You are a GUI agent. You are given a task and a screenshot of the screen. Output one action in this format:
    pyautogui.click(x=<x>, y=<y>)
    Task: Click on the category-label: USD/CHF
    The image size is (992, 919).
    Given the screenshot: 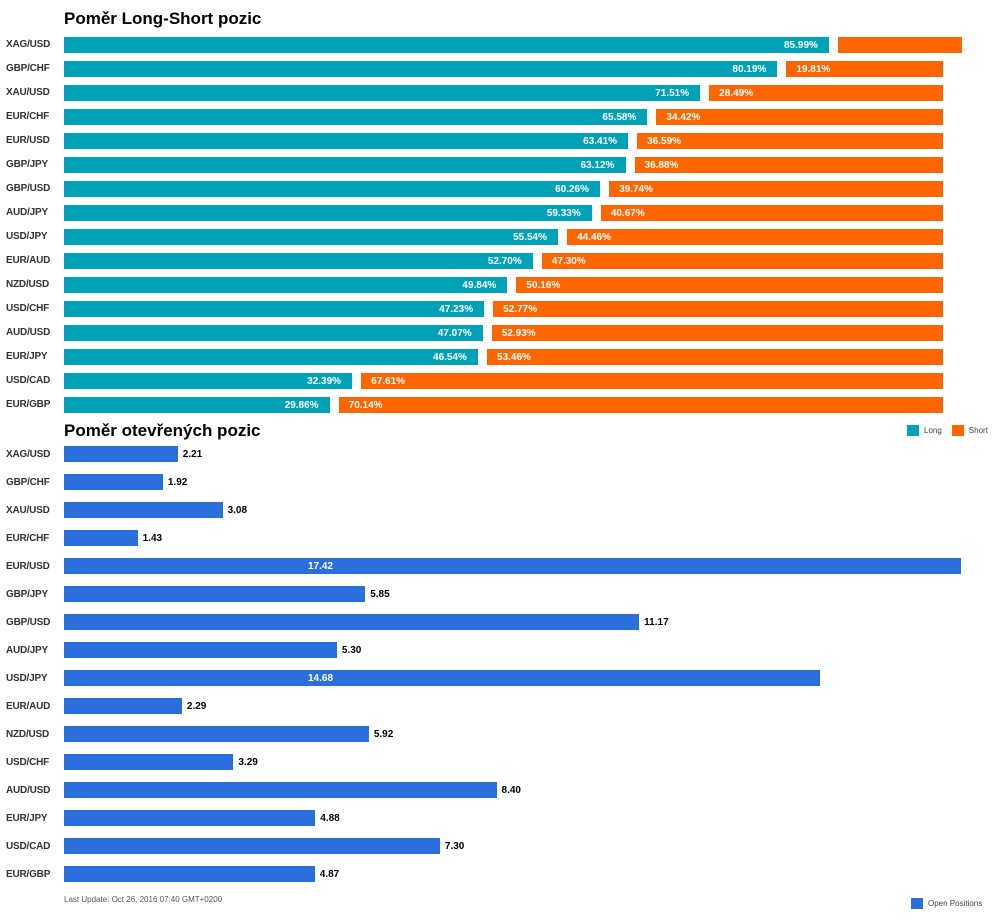 What is the action you would take?
    pyautogui.click(x=28, y=762)
    